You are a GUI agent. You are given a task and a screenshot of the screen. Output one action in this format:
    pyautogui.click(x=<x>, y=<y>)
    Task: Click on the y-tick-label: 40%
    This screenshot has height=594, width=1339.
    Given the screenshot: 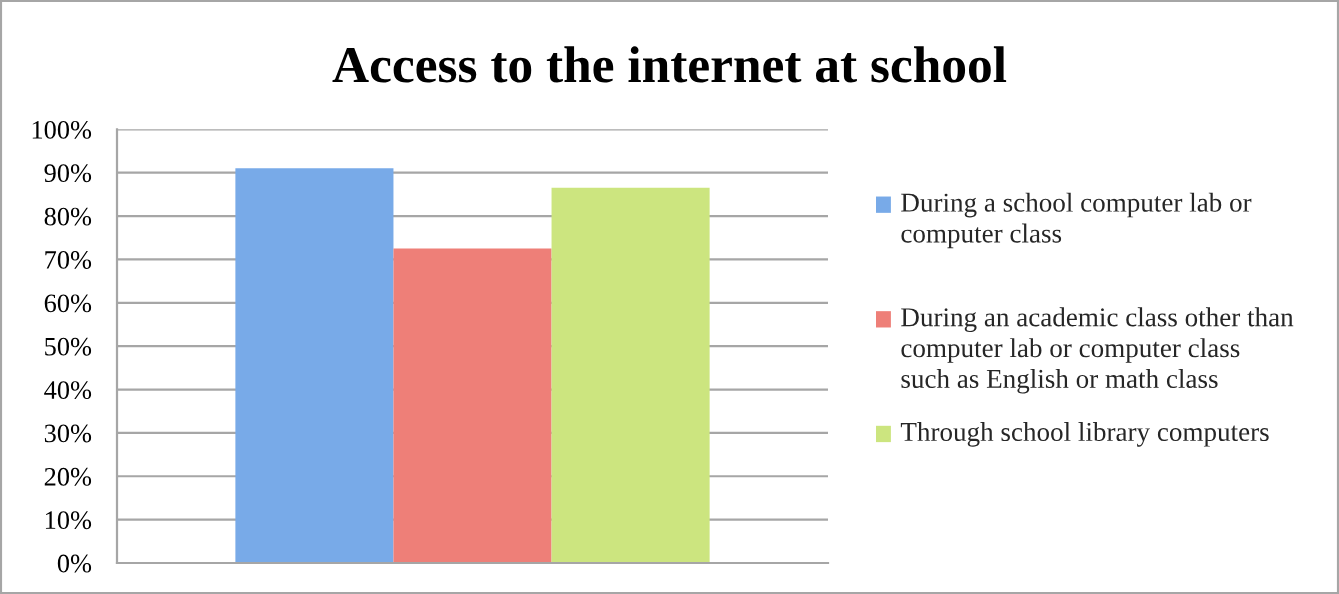 What is the action you would take?
    pyautogui.click(x=68, y=390)
    